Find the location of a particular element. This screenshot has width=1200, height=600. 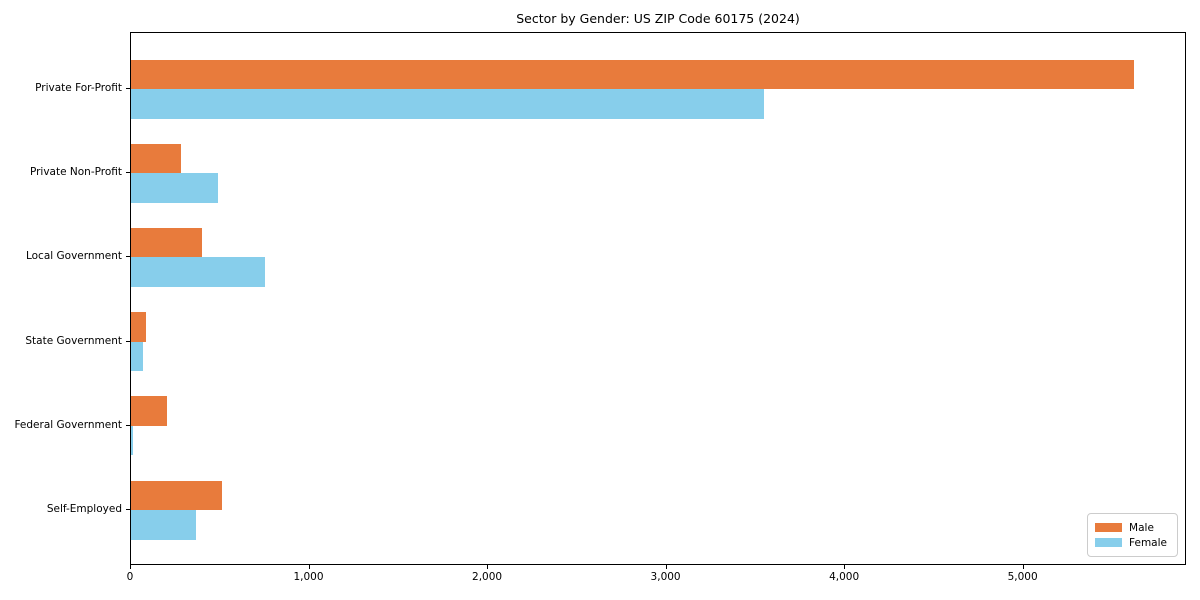

y-tick-label: Federal Government is located at coordinates (68, 424).